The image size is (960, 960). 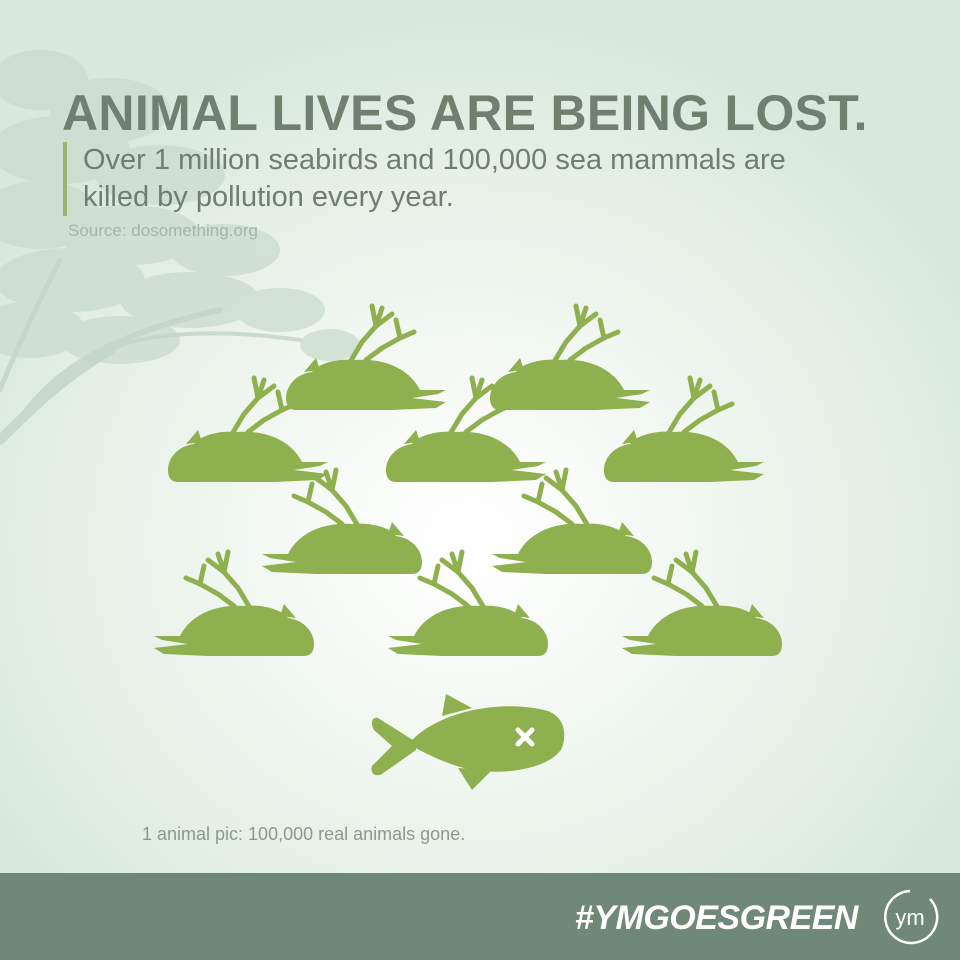 What do you see at coordinates (268, 197) in the screenshot?
I see `subtitle-line-2: killed by pollution every year.` at bounding box center [268, 197].